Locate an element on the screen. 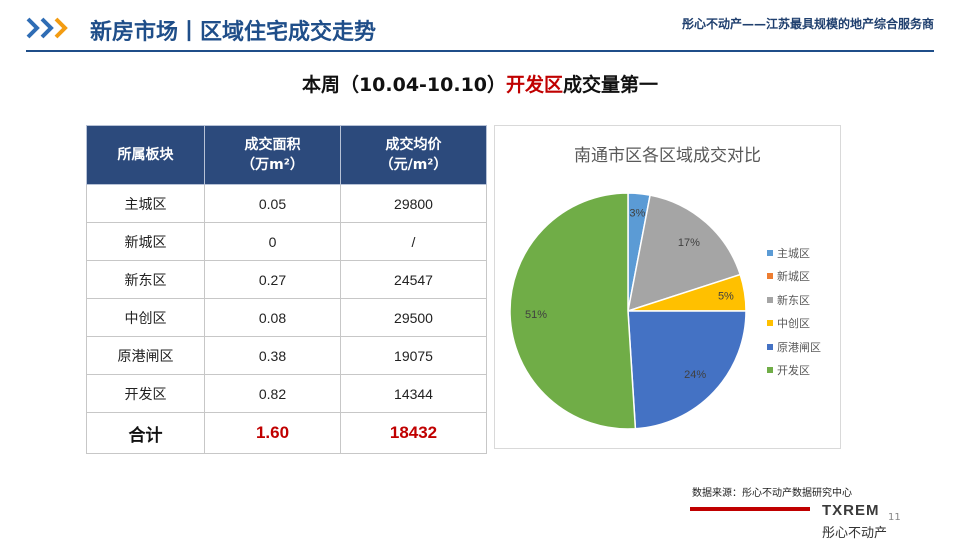 The height and width of the screenshot is (541, 960). chevron-arrows-icon is located at coordinates (47, 28).